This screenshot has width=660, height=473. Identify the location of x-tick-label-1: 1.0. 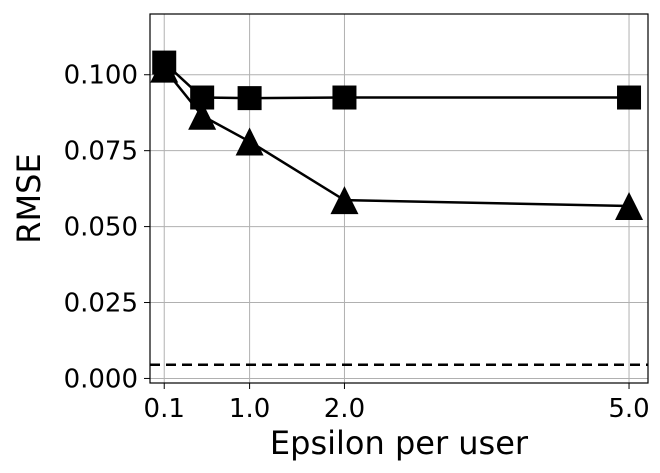
(249, 409).